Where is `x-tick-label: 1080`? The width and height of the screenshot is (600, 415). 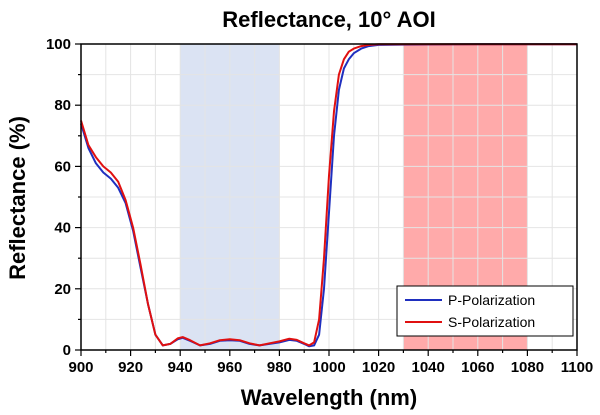 x-tick-label: 1080 is located at coordinates (527, 367).